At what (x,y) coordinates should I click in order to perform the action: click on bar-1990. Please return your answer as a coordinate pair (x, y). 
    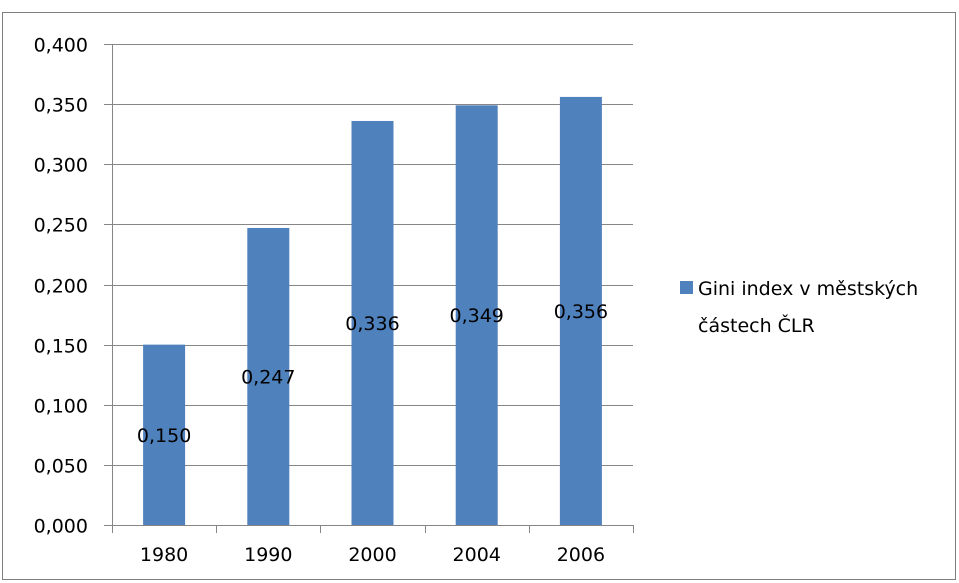
    Looking at the image, I should click on (268, 376).